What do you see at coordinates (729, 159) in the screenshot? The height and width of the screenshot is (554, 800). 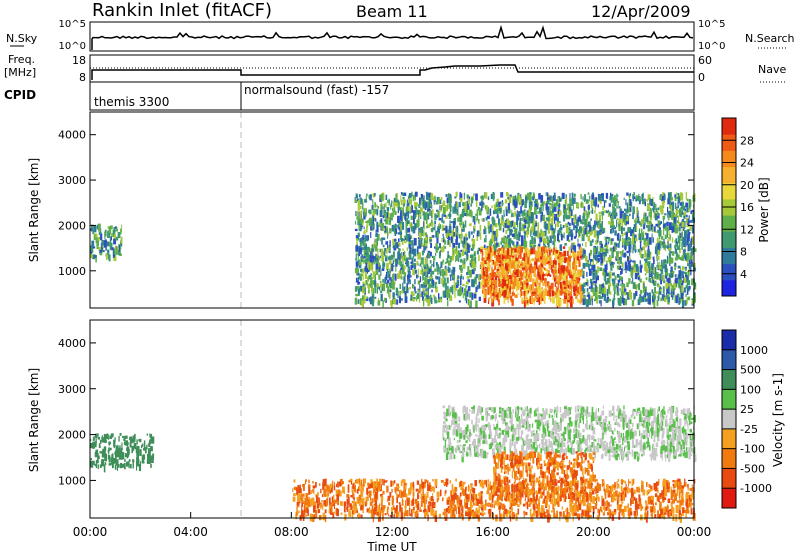 I see `colorbar-swatch` at bounding box center [729, 159].